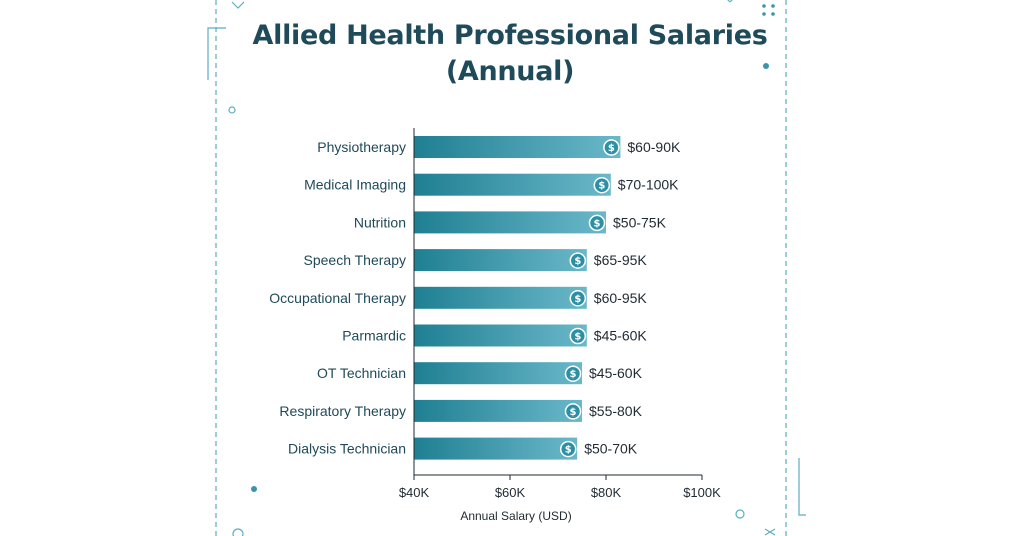  Describe the element at coordinates (611, 449) in the screenshot. I see `value-label: $50-70K` at that location.